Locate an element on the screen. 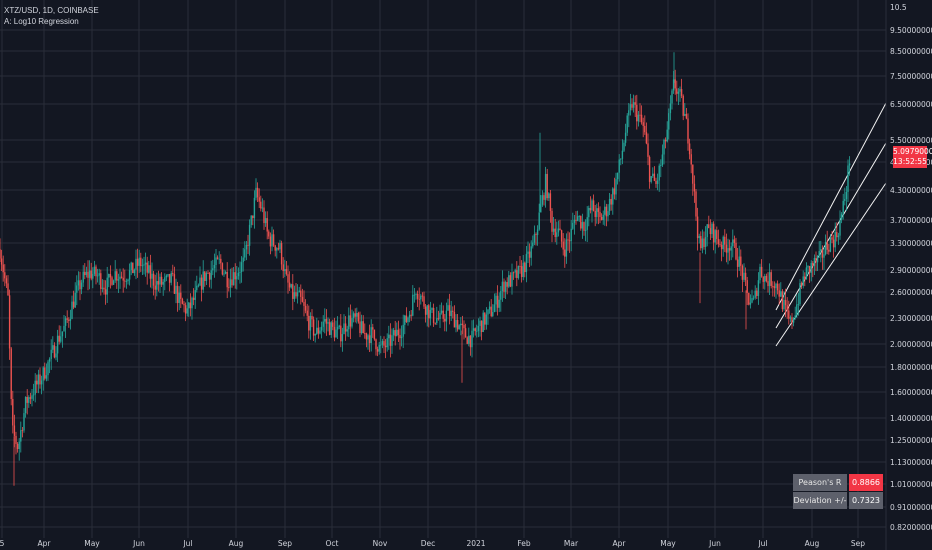 The height and width of the screenshot is (550, 932). regression-lower-band is located at coordinates (831, 264).